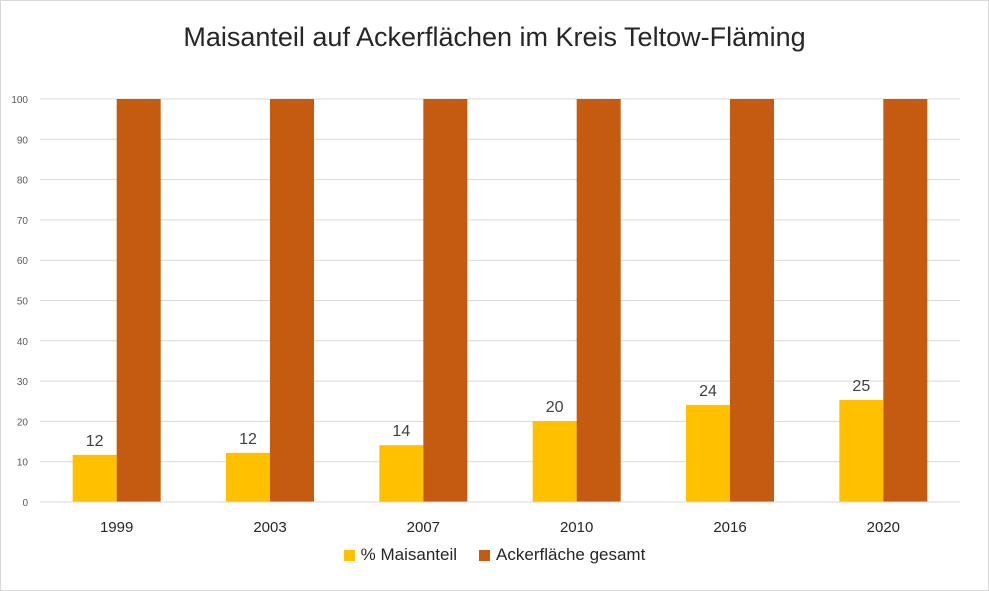 The width and height of the screenshot is (989, 591). Describe the element at coordinates (23, 261) in the screenshot. I see `y-tick-label: 60` at that location.